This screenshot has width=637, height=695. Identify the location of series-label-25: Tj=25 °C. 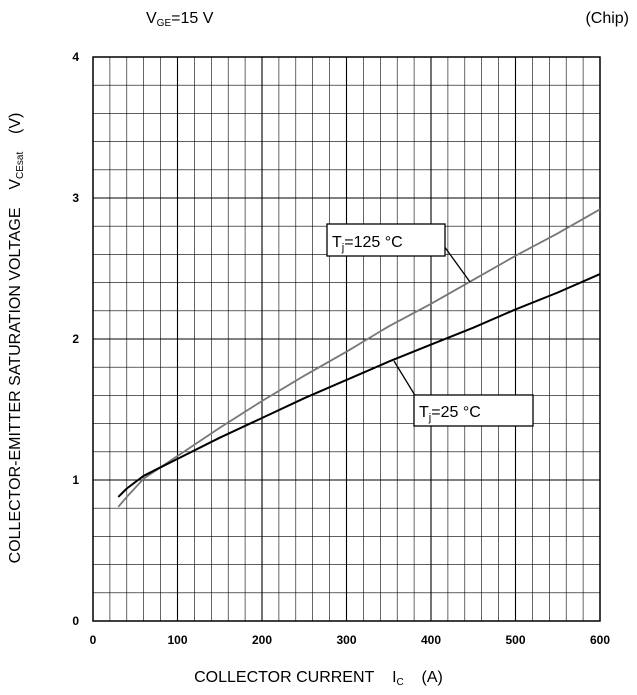
(450, 414).